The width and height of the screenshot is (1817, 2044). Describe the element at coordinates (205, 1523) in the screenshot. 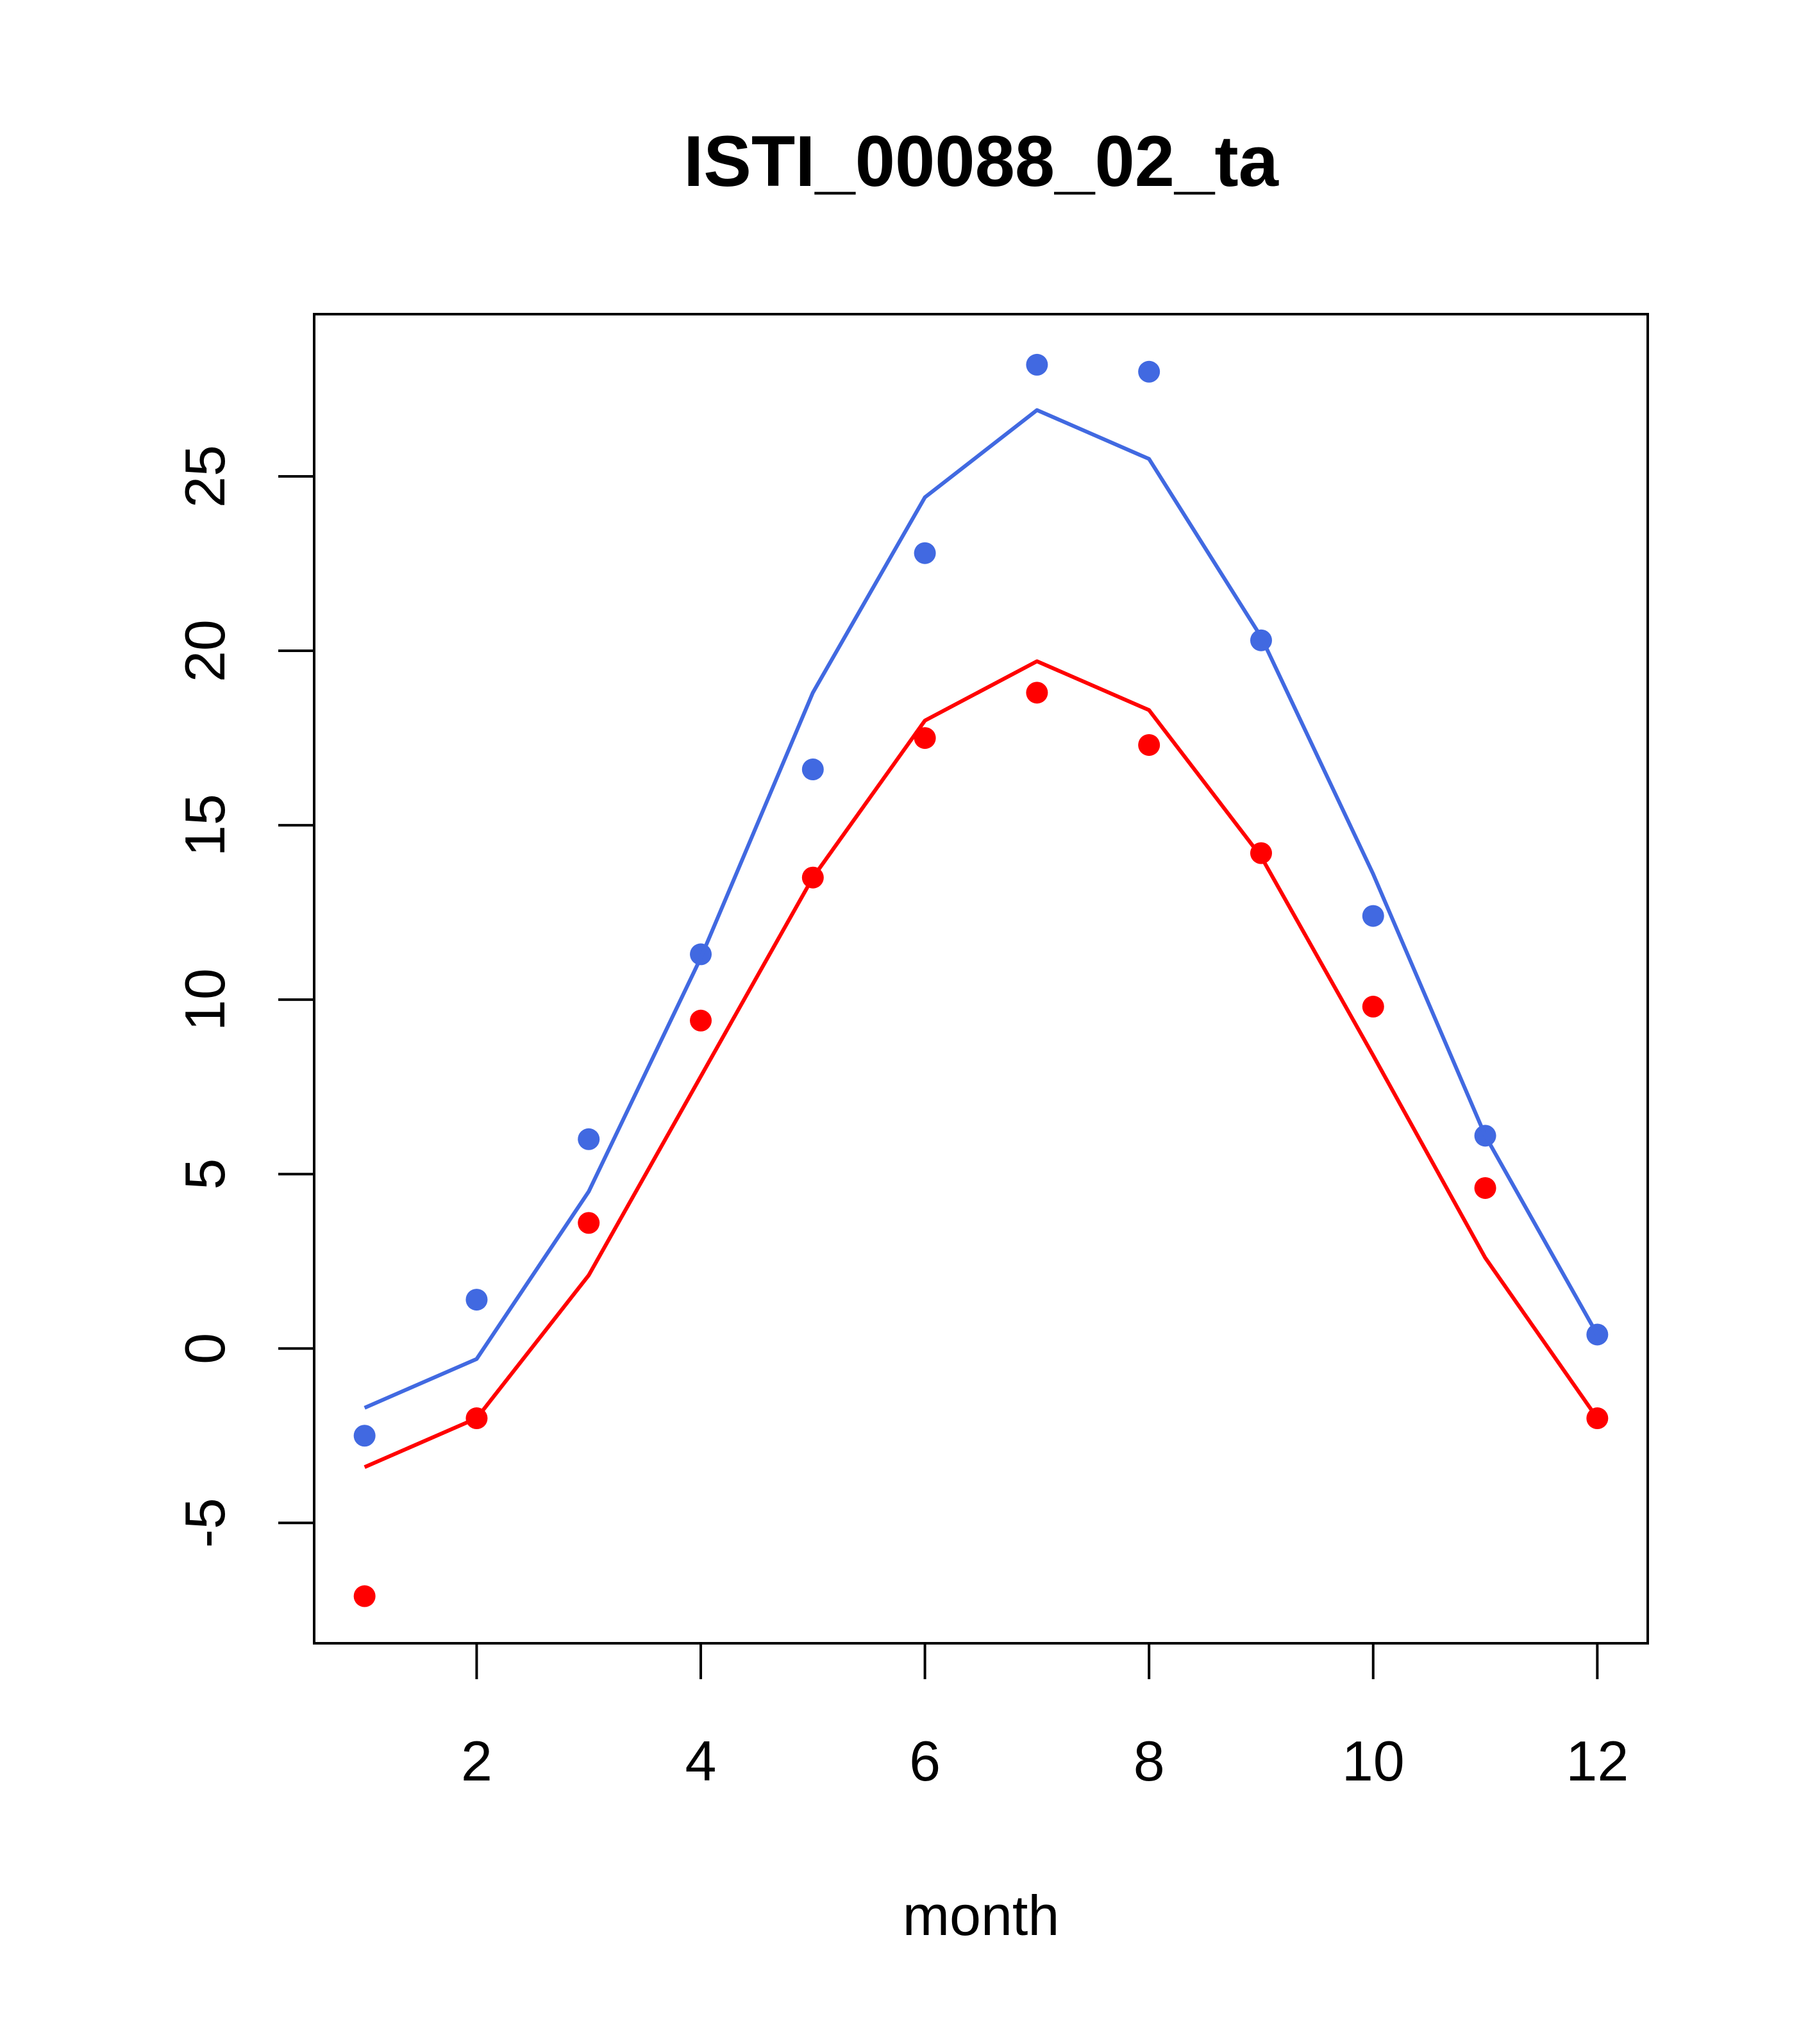

I see `y-tick-label: -5` at that location.